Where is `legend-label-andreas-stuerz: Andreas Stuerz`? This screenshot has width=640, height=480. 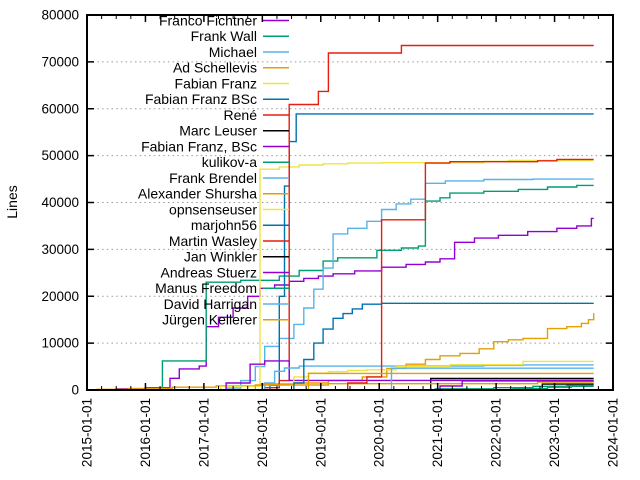 legend-label-andreas-stuerz: Andreas Stuerz is located at coordinates (209, 272).